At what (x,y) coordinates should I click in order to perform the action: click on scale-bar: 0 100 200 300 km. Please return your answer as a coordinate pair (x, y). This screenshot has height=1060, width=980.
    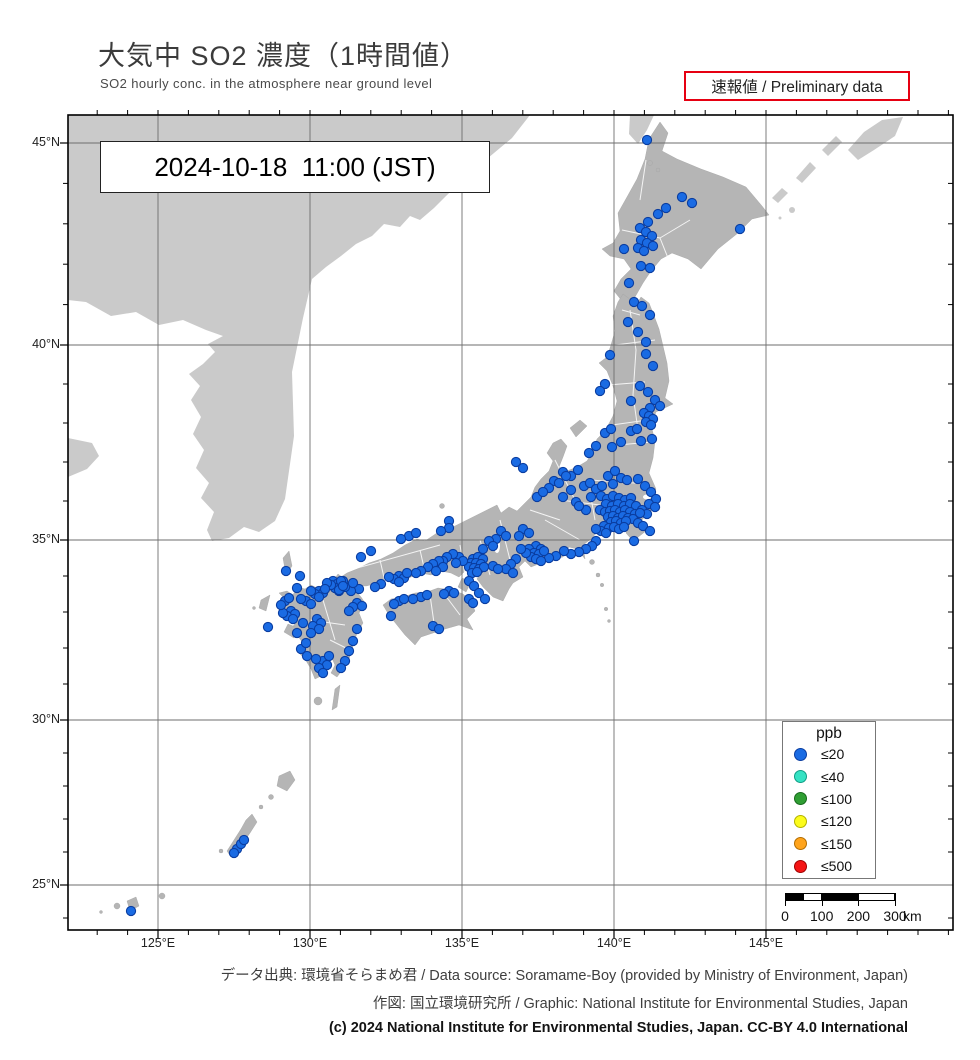
    Looking at the image, I should click on (858, 910).